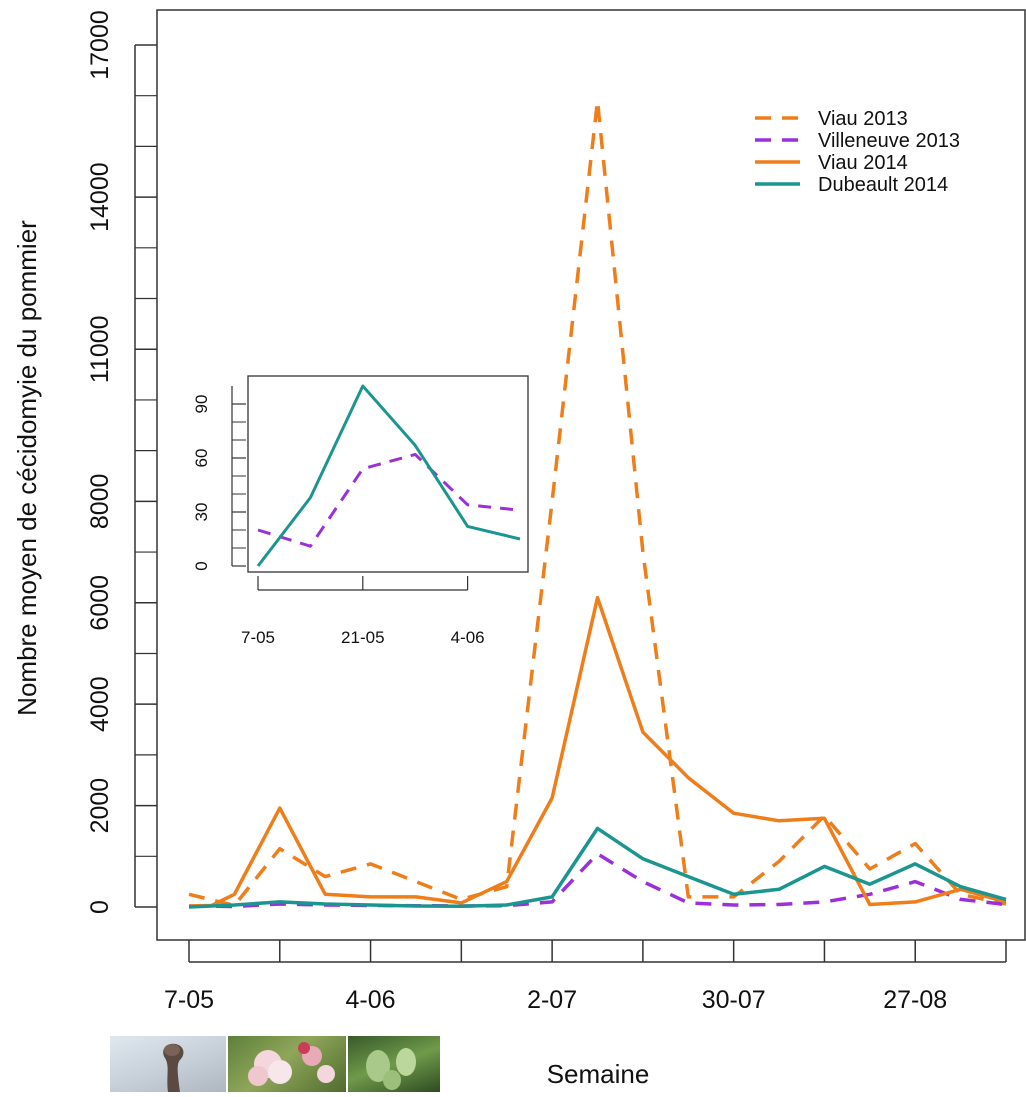 This screenshot has width=1026, height=1097. What do you see at coordinates (100, 45) in the screenshot?
I see `y-tick-label-7: 17000` at bounding box center [100, 45].